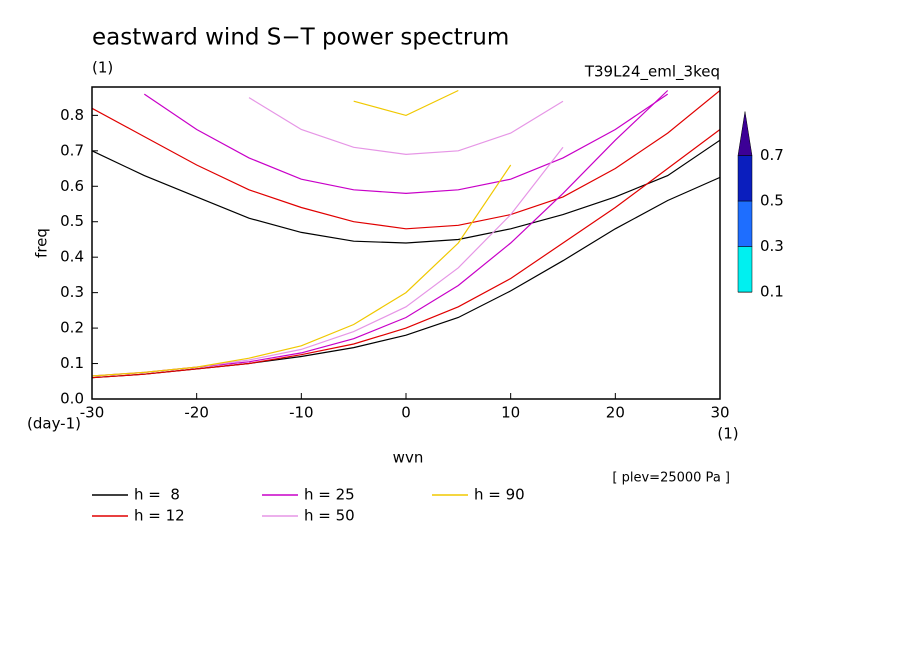  What do you see at coordinates (719, 413) in the screenshot?
I see `x-tick-label: 30` at bounding box center [719, 413].